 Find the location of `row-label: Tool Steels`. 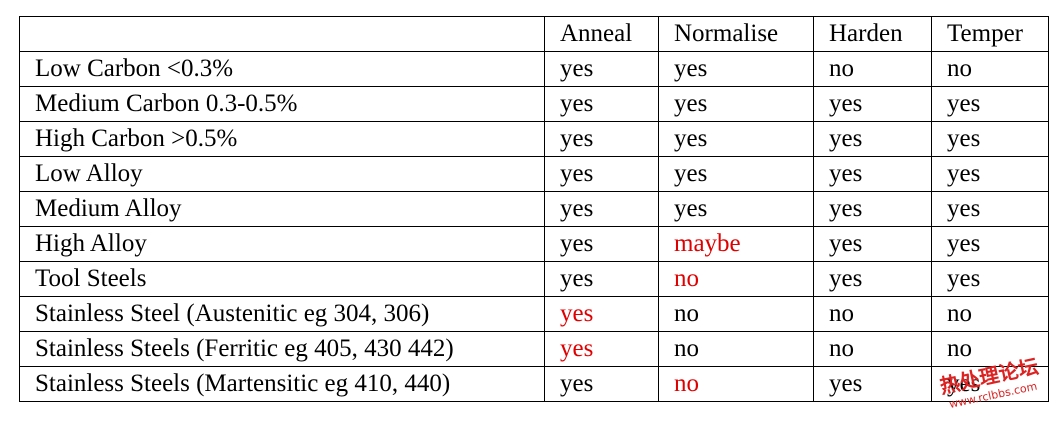

row-label: Tool Steels is located at coordinates (282, 279).